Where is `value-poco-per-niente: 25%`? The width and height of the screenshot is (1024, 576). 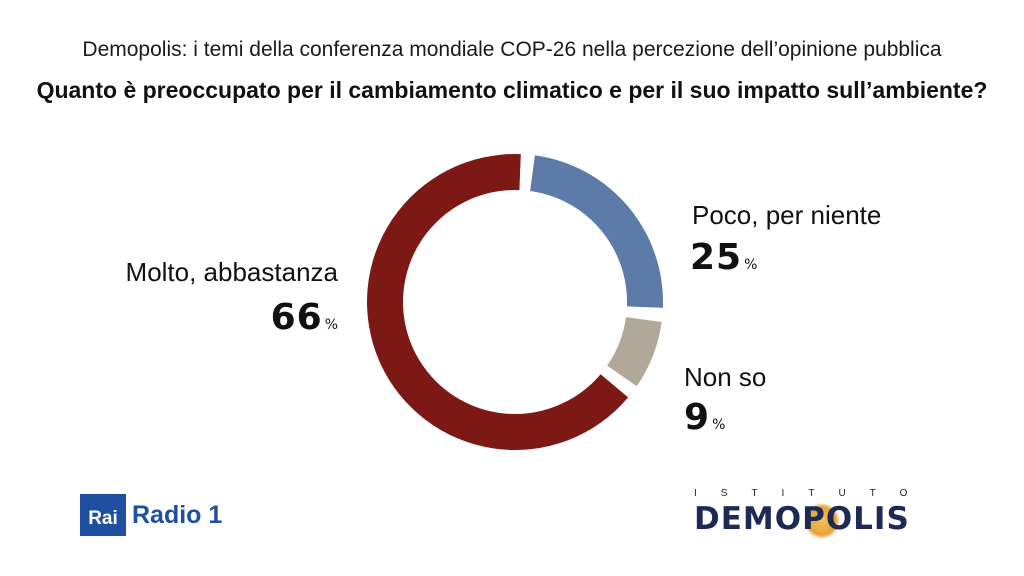 value-poco-per-niente: 25% is located at coordinates (723, 257).